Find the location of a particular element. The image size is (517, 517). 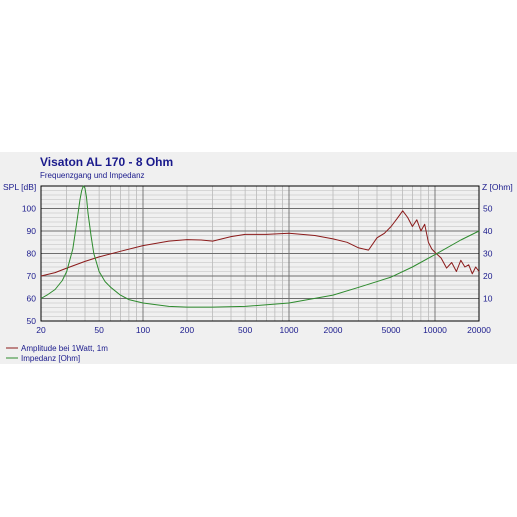

amplitude-line is located at coordinates (260, 243).